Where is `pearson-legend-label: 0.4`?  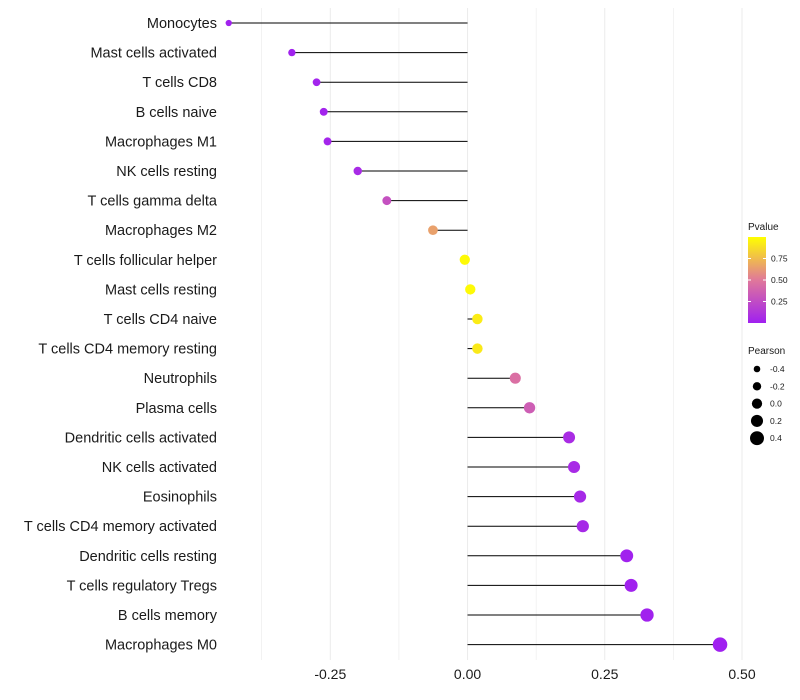
pearson-legend-label: 0.4 is located at coordinates (776, 438).